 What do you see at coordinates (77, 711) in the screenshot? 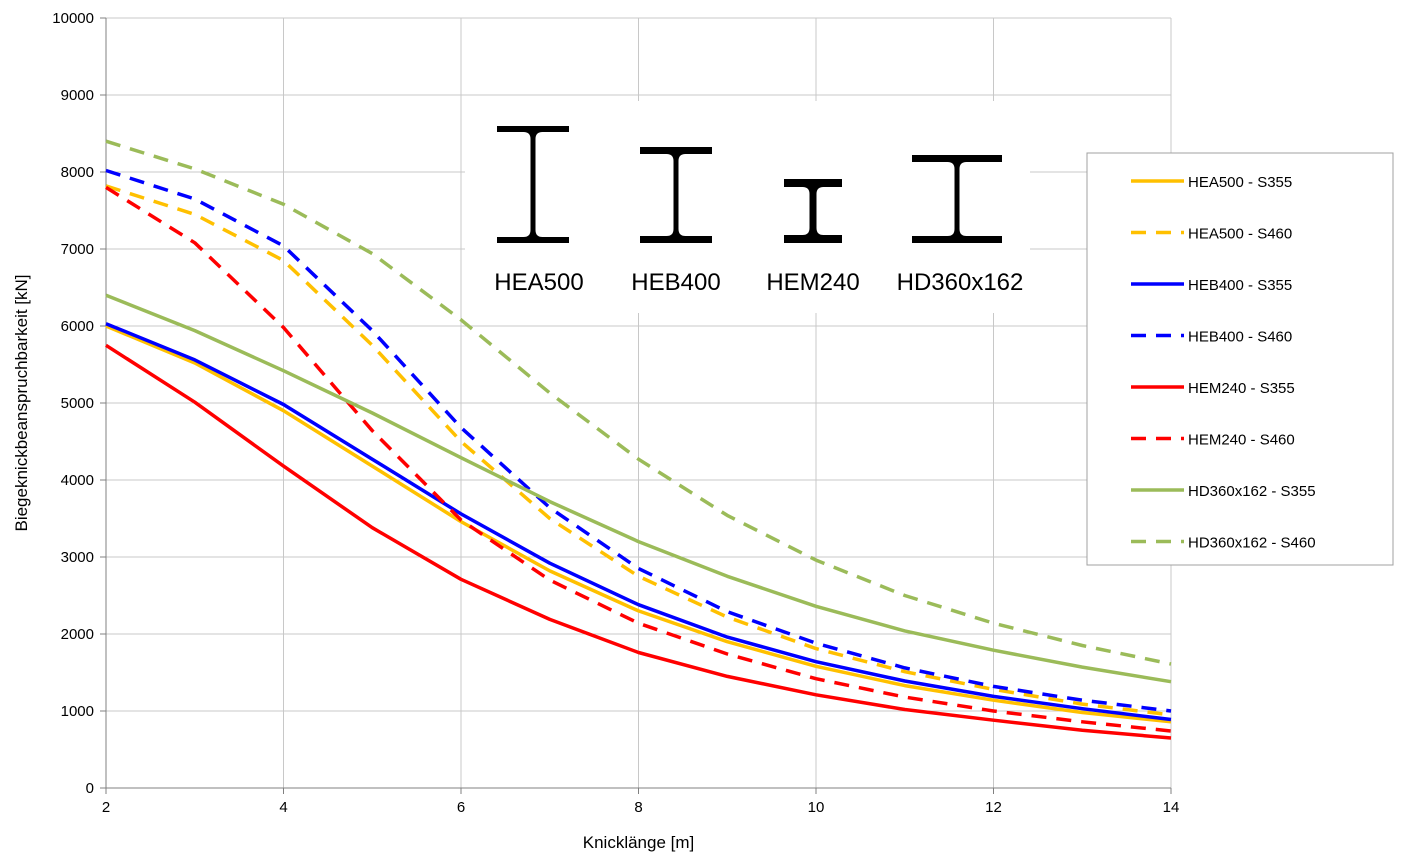
I see `y-tick-label-1000: 1000` at bounding box center [77, 711].